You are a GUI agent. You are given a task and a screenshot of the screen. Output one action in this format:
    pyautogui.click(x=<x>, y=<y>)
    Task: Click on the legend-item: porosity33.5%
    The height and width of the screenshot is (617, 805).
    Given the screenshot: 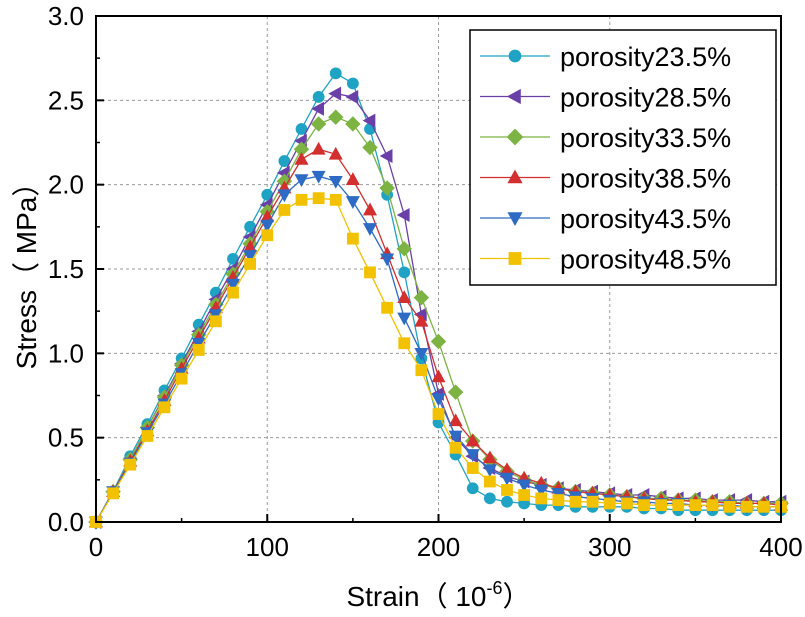 What is the action you would take?
    pyautogui.click(x=605, y=138)
    